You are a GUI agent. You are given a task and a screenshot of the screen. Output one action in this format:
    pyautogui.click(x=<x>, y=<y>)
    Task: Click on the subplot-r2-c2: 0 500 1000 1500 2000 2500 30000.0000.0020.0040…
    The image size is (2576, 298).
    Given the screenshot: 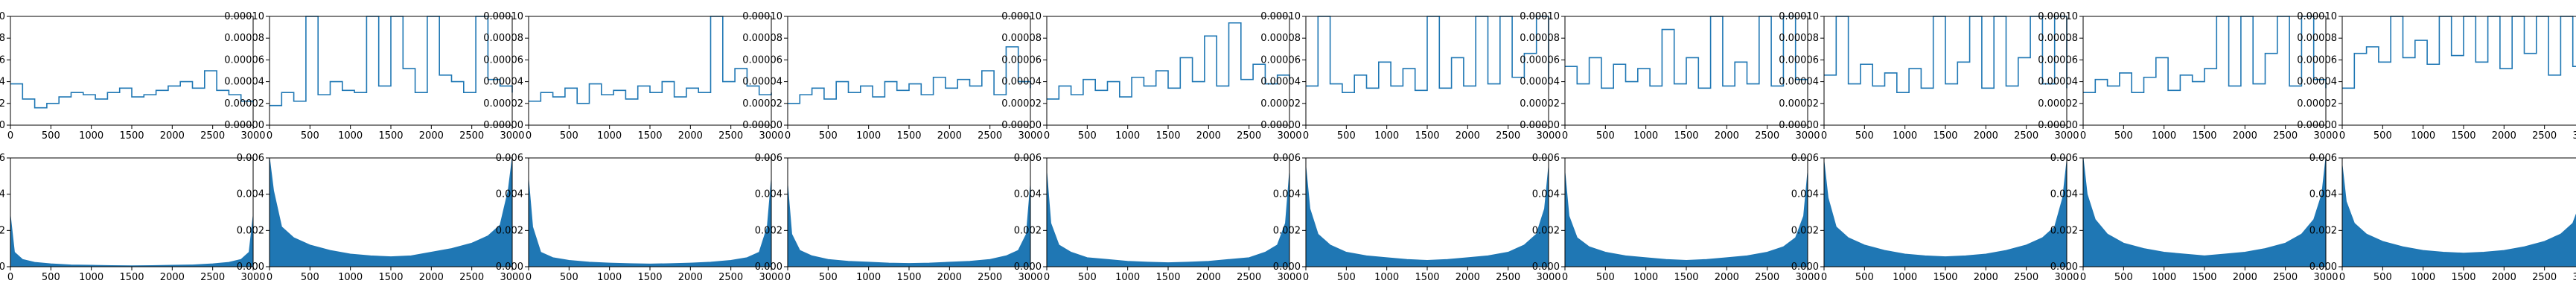 What is the action you would take?
    pyautogui.click(x=381, y=218)
    